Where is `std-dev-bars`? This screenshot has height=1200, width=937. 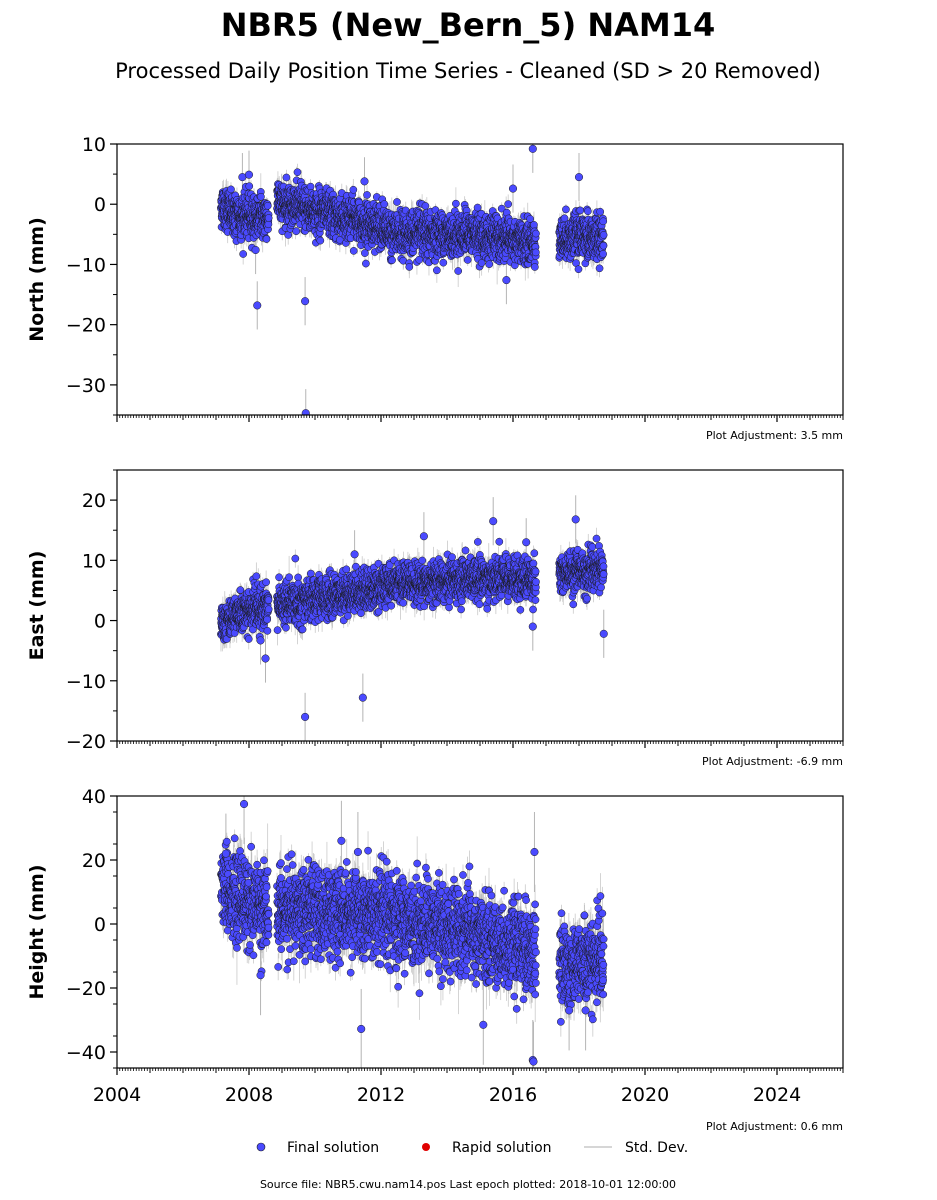
std-dev-bars is located at coordinates (412, 279).